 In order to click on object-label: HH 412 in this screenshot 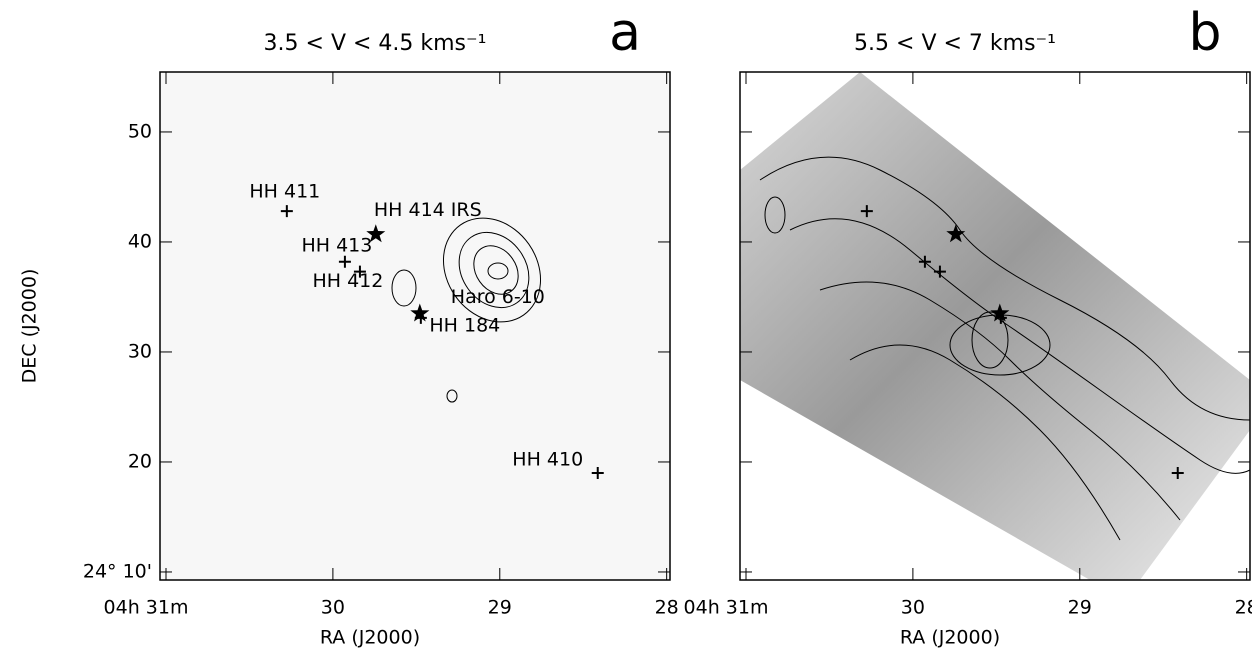, I will do `click(347, 281)`.